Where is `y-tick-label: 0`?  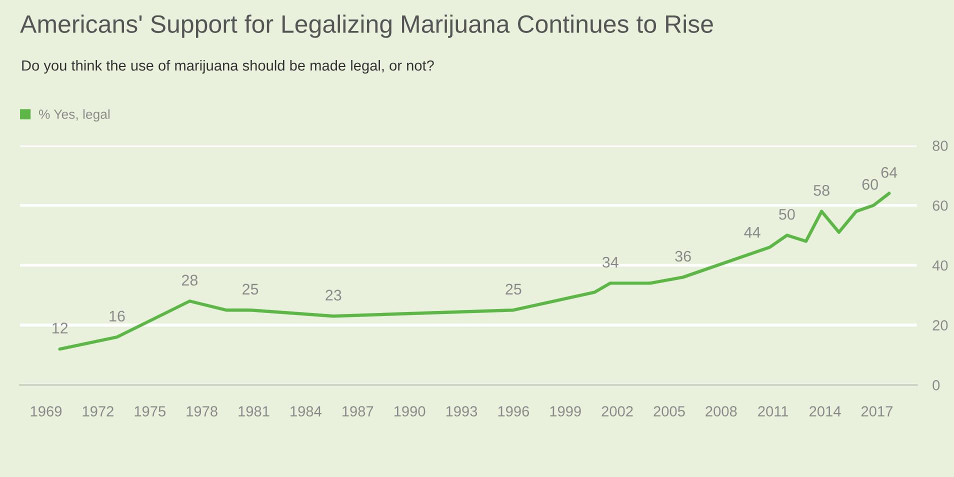 y-tick-label: 0 is located at coordinates (936, 385).